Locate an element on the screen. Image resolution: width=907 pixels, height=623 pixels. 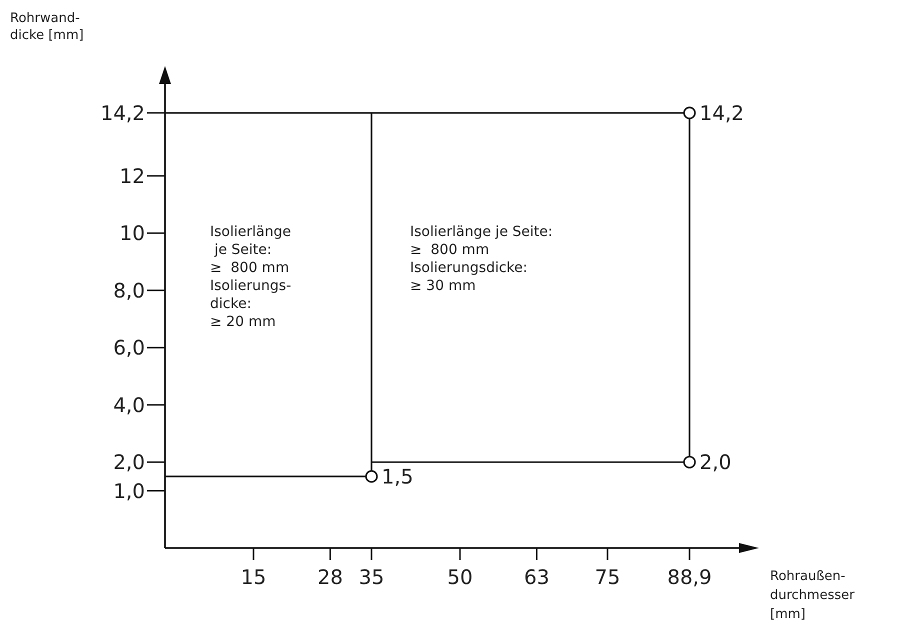
x-tick-label: 75 is located at coordinates (607, 577).